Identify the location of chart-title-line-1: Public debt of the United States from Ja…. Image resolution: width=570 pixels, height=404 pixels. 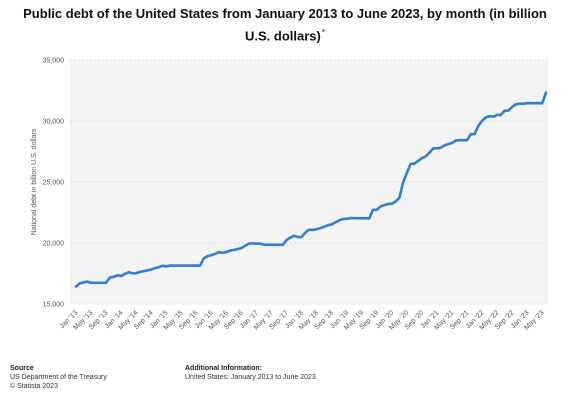
(285, 13).